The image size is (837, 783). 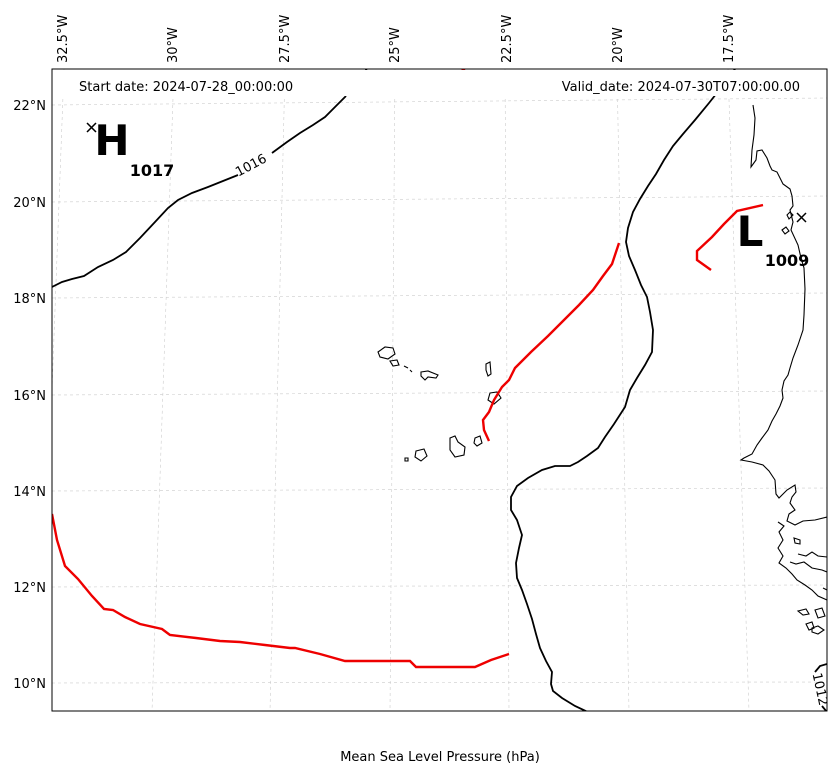 I want to click on lon-tick: 22.5°W, so click(x=507, y=39).